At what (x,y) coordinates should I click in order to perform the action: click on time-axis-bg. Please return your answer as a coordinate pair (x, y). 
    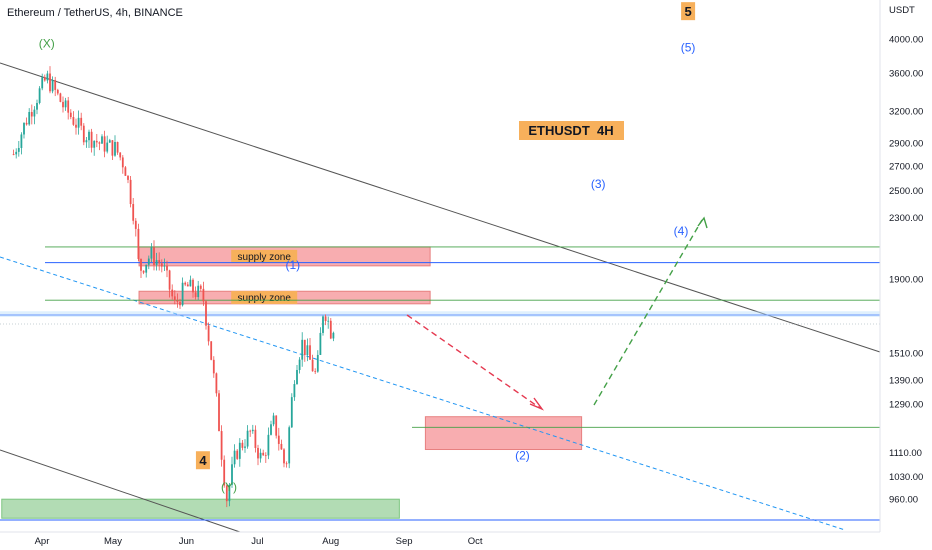
    Looking at the image, I should click on (466, 541).